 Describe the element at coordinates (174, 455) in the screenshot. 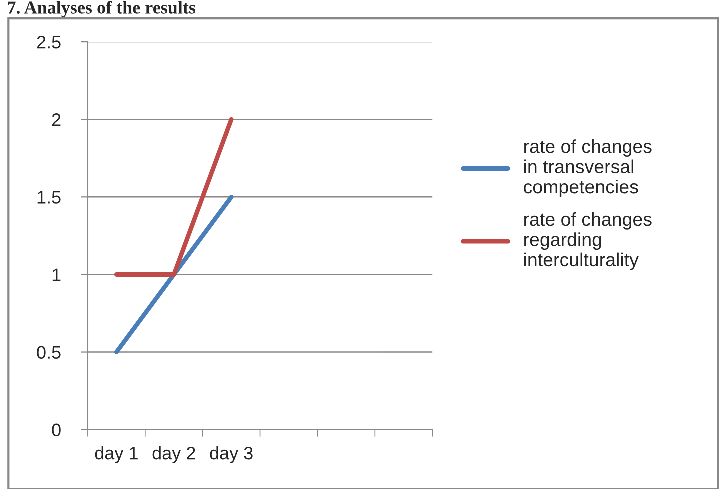

I see `x-tick-label: day 2` at that location.